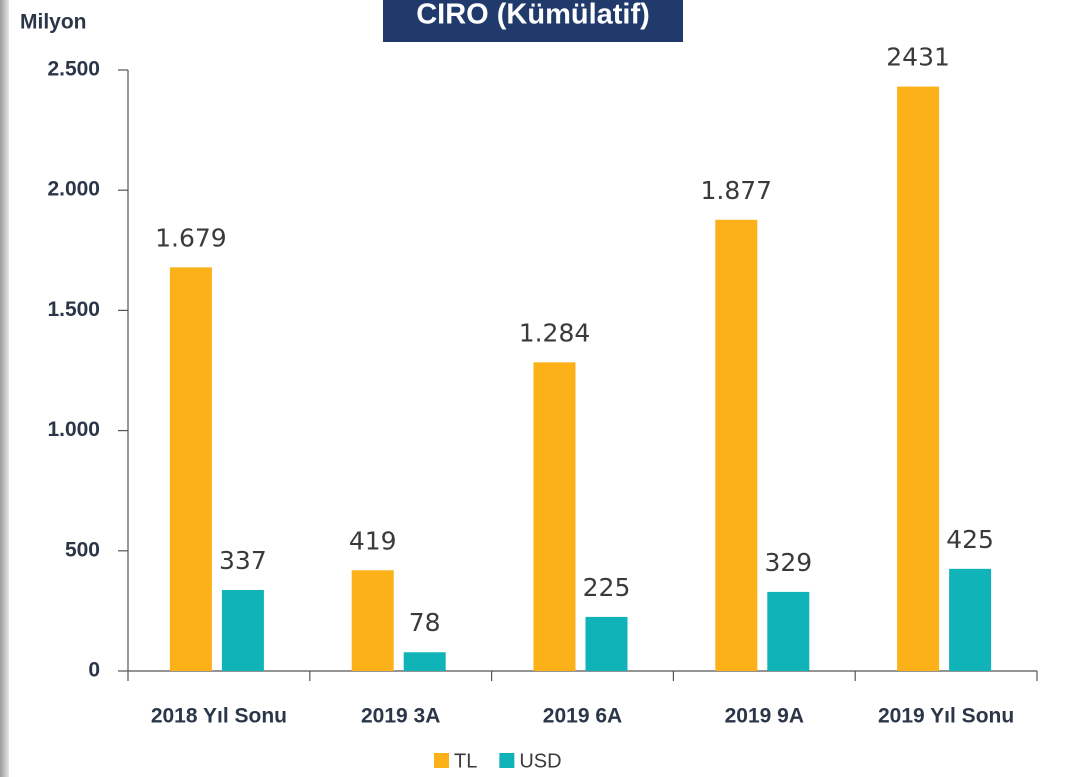 This screenshot has width=1065, height=777. What do you see at coordinates (94, 670) in the screenshot?
I see `y-tick-label: 0` at bounding box center [94, 670].